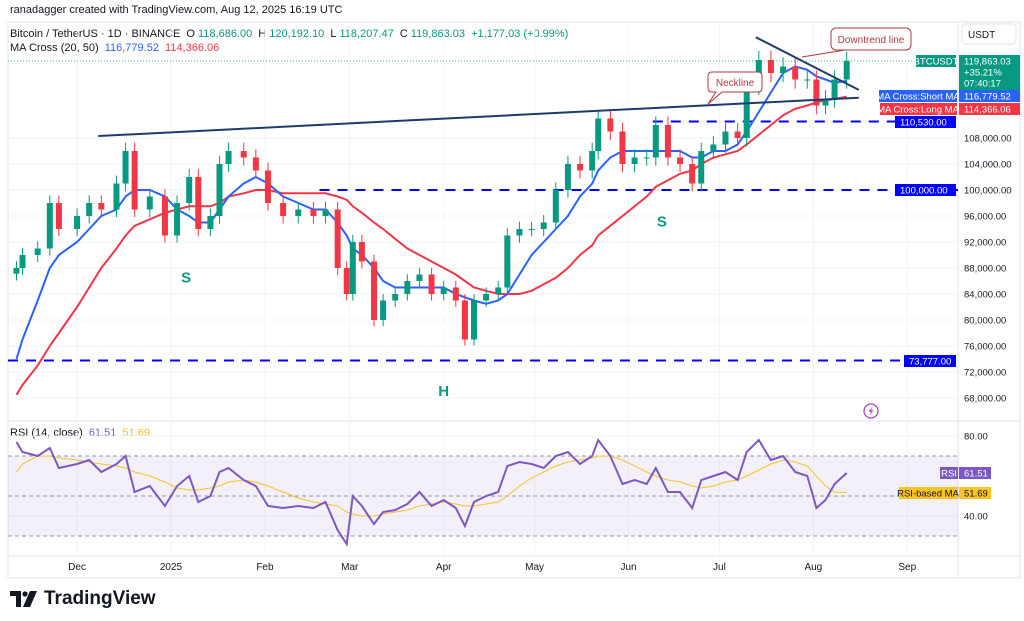 The image size is (1024, 621). I want to click on price-axis-label: 84,000.00, so click(985, 295).